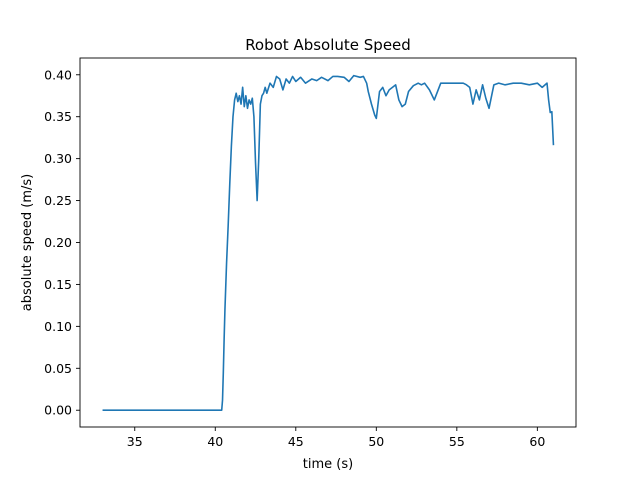  I want to click on y-tick-label: 0.30, so click(58, 158).